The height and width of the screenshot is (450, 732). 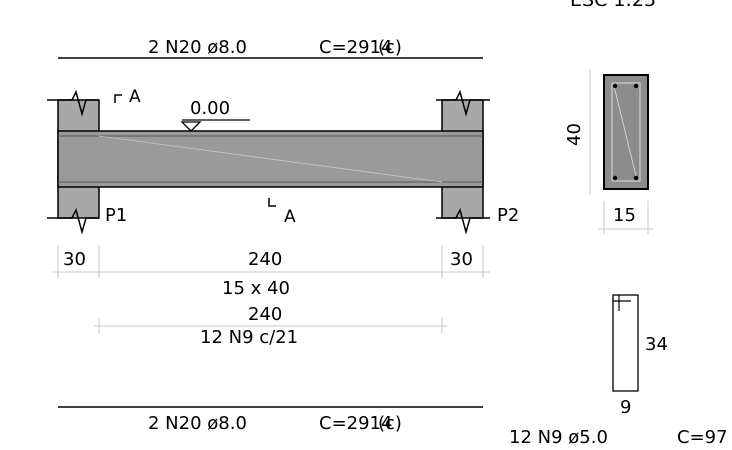 I want to click on section-mark-top-bracket, so click(x=118, y=98).